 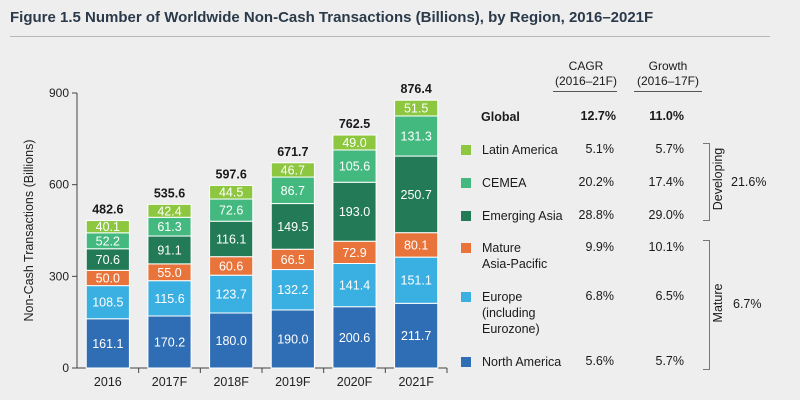 What do you see at coordinates (502, 297) in the screenshot?
I see `legend-label-line: Europe` at bounding box center [502, 297].